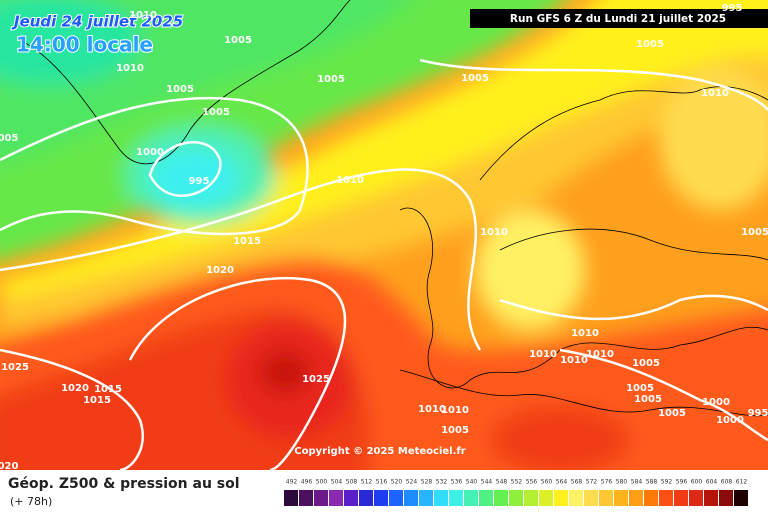 The height and width of the screenshot is (516, 768). Describe the element at coordinates (352, 482) in the screenshot. I see `scale-label: 508` at that location.